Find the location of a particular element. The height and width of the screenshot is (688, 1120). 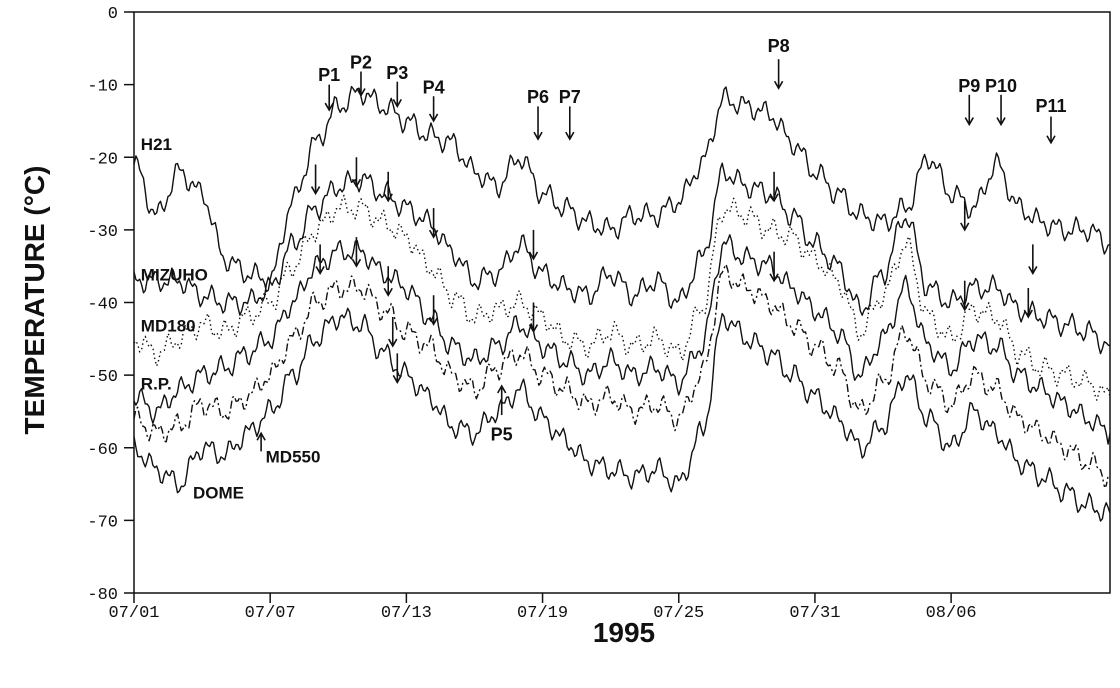

peak-label: P2 is located at coordinates (361, 63).